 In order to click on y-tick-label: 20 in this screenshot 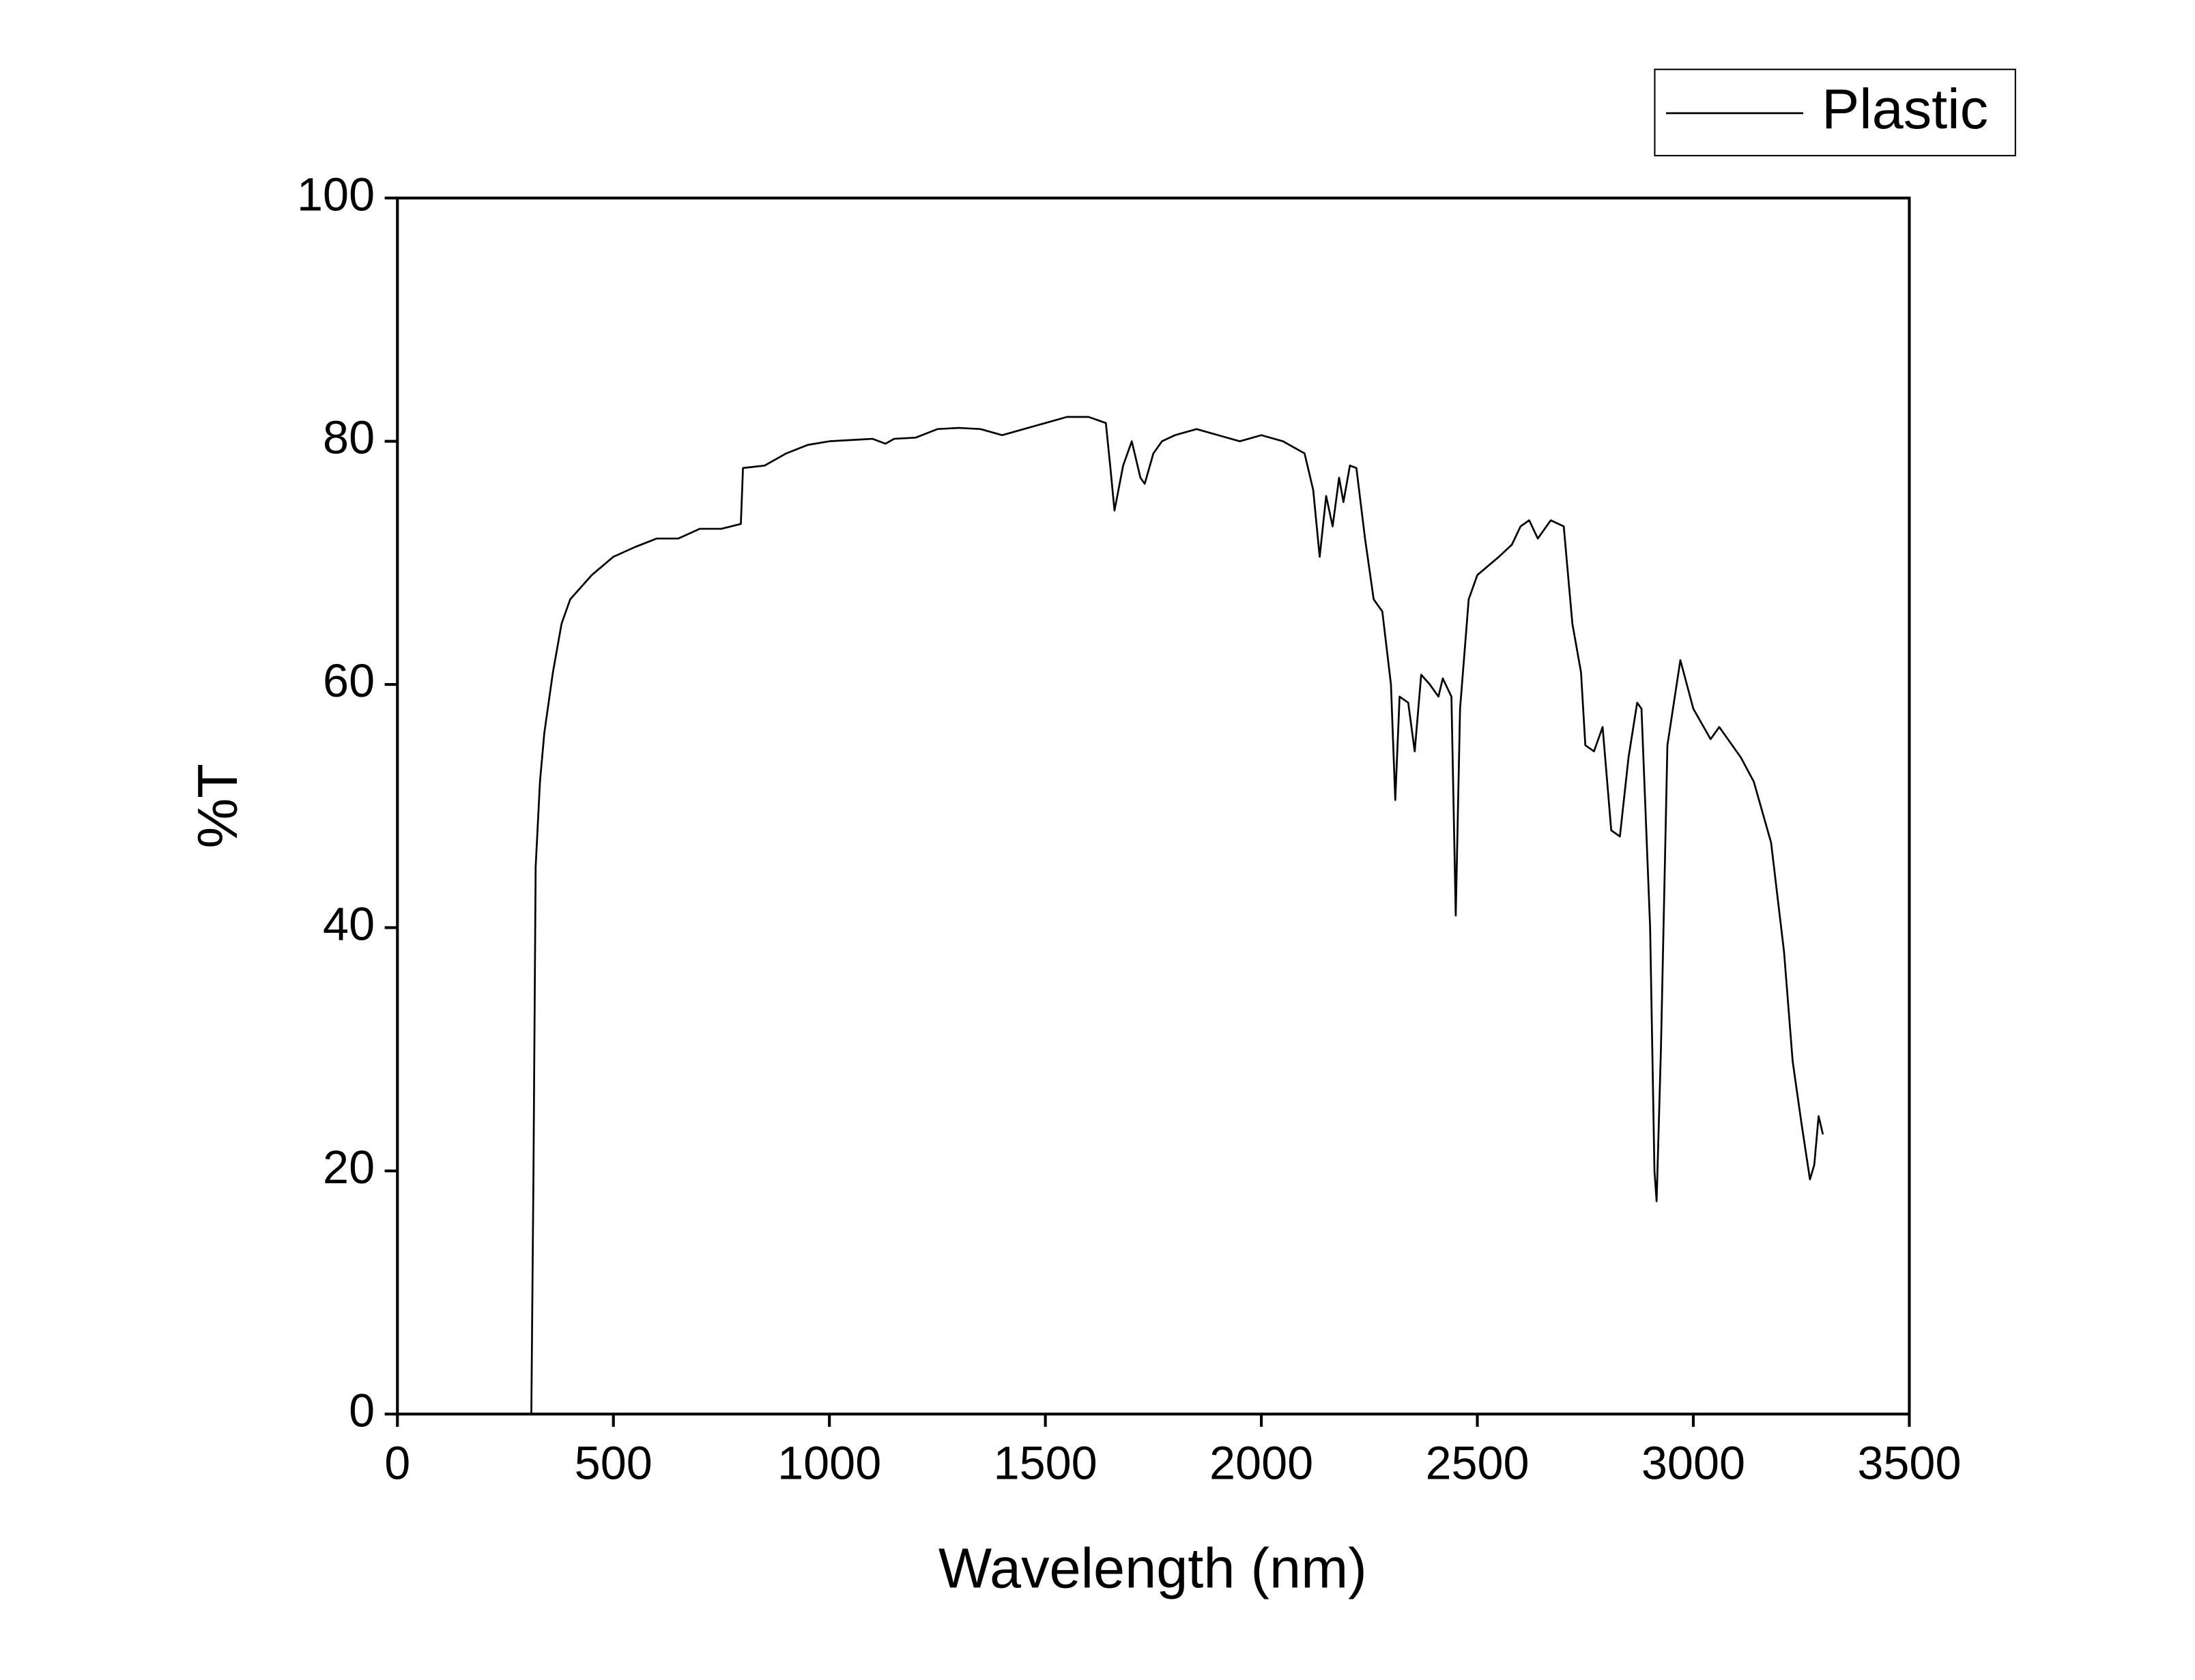, I will do `click(349, 1167)`.